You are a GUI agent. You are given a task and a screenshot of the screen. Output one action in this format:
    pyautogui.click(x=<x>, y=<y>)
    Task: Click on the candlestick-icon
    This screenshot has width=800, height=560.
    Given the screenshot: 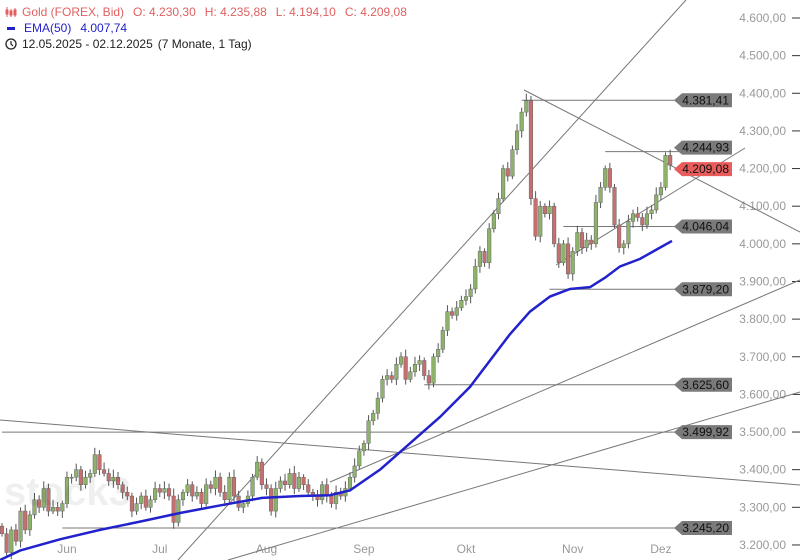 What is the action you would take?
    pyautogui.click(x=11, y=12)
    